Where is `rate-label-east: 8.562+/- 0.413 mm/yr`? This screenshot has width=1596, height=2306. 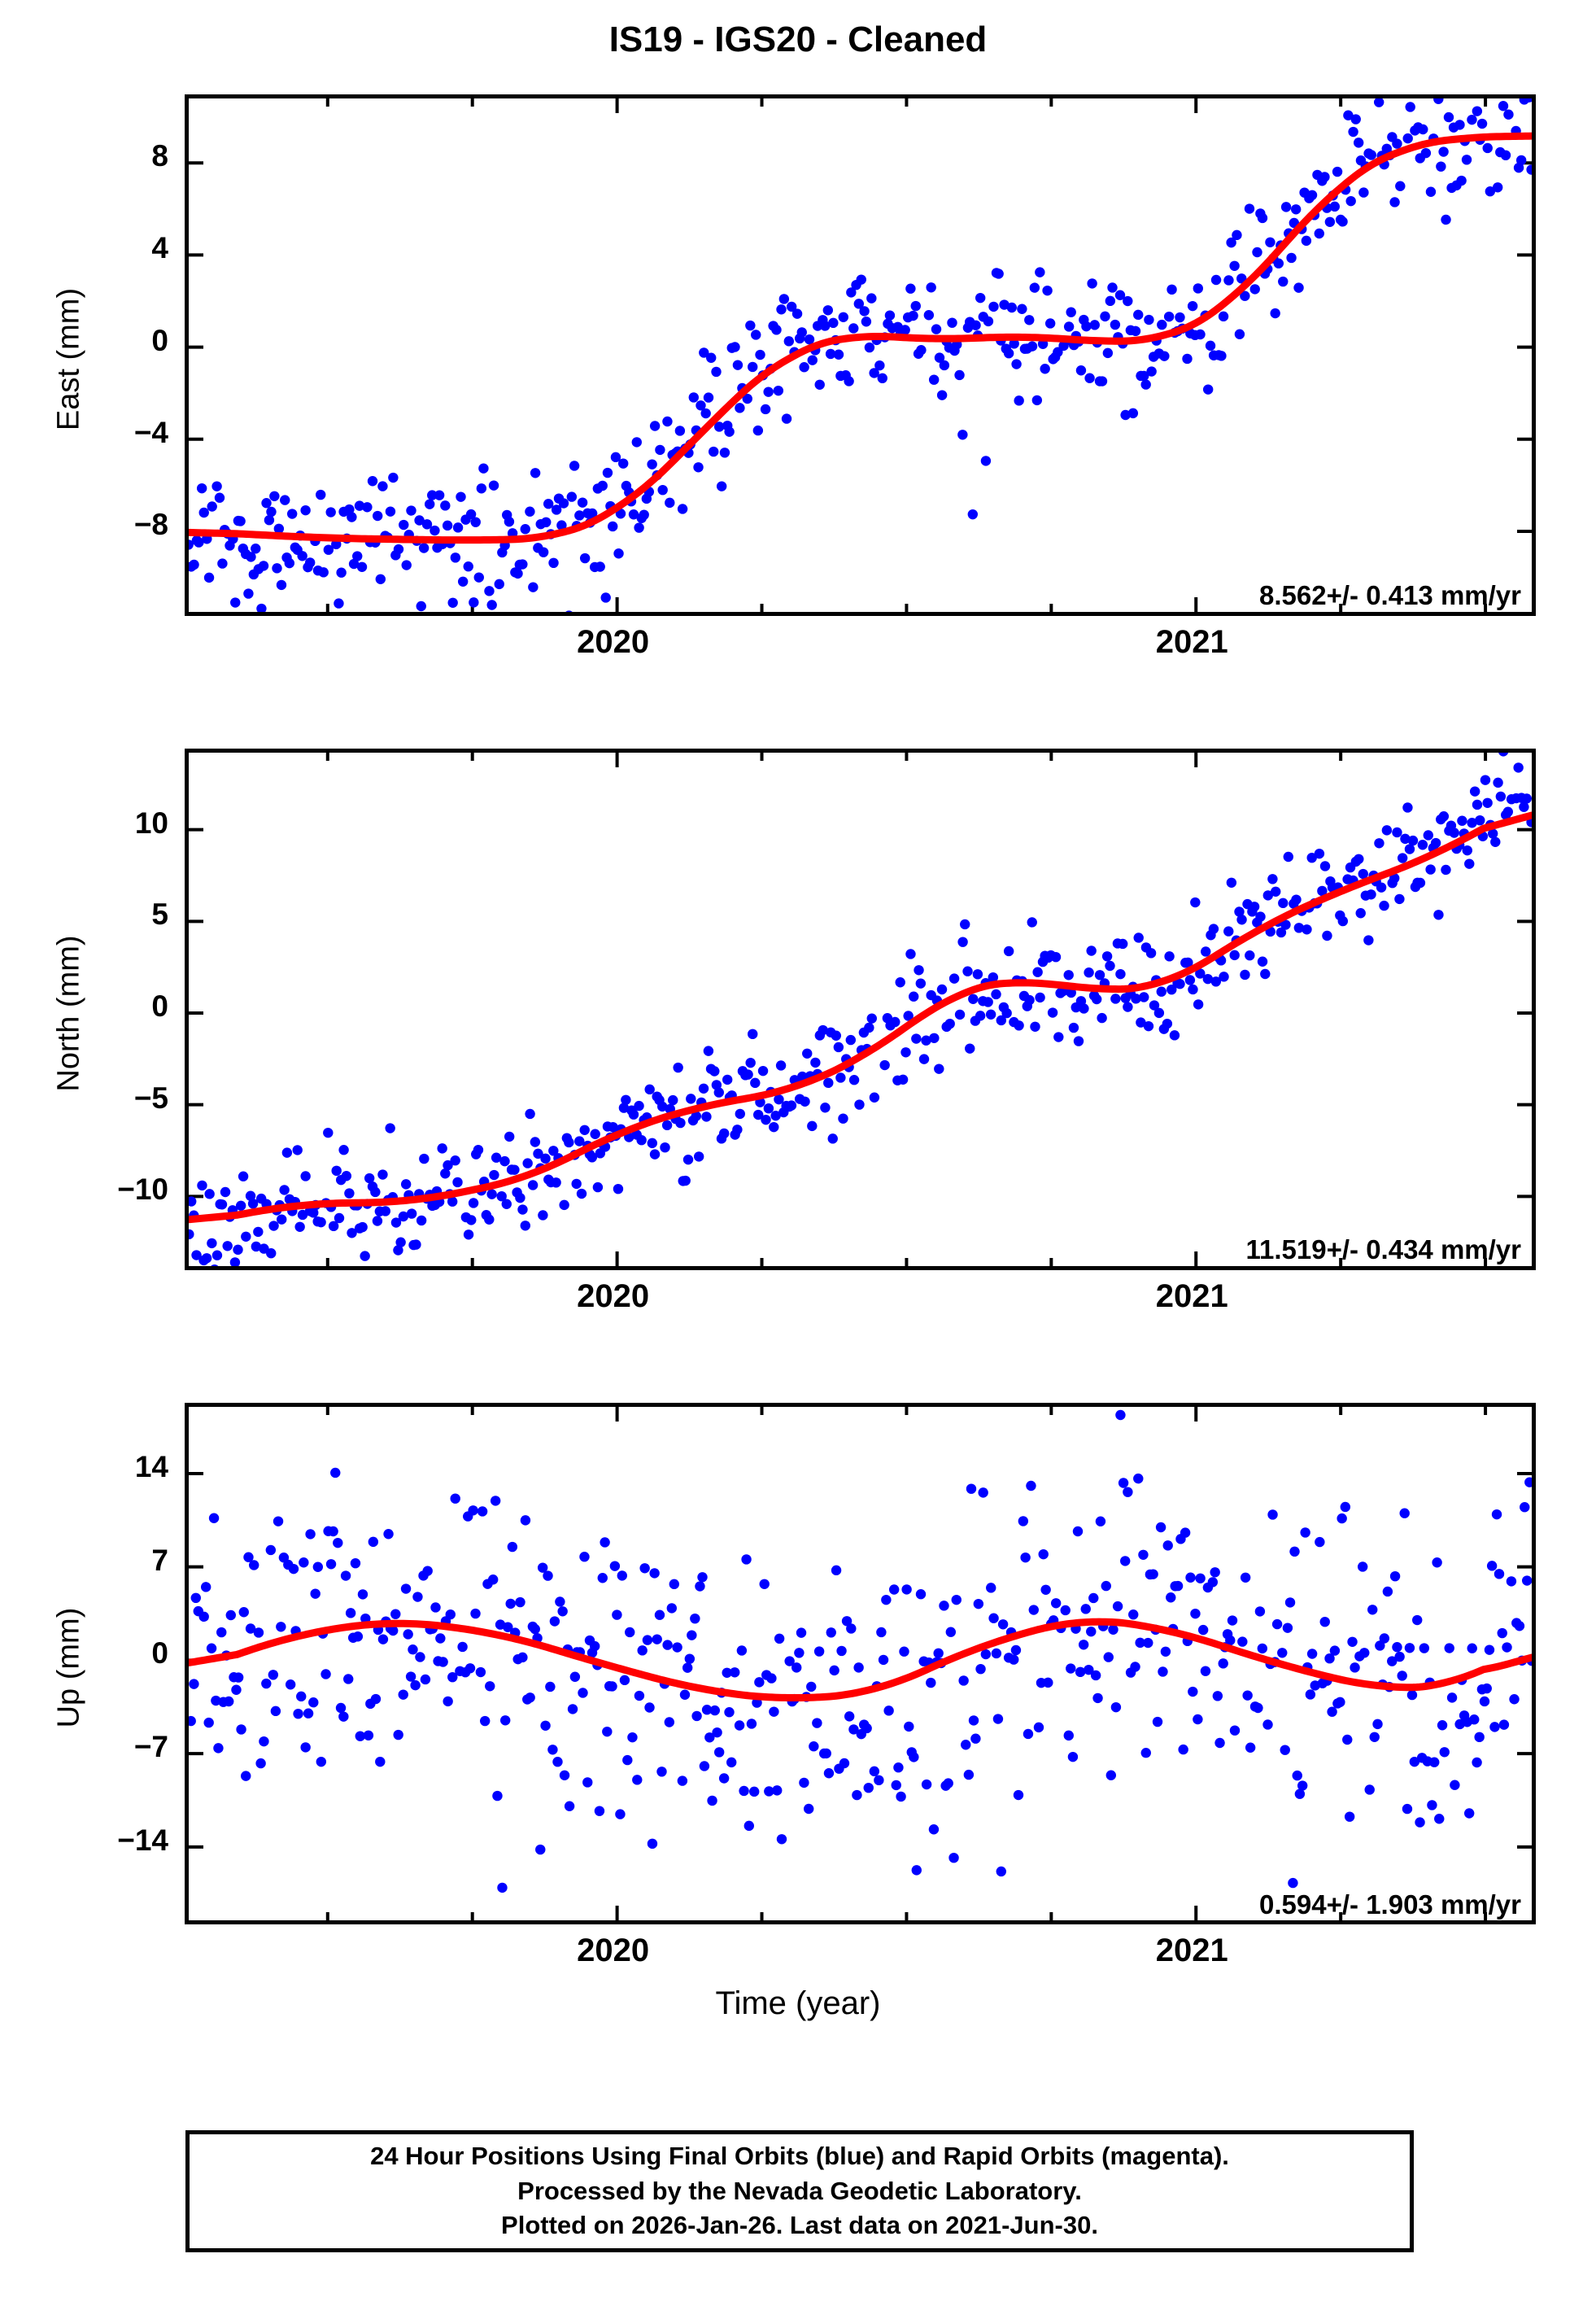
rate-label-east: 8.562+/- 0.413 mm/yr is located at coordinates (1390, 595).